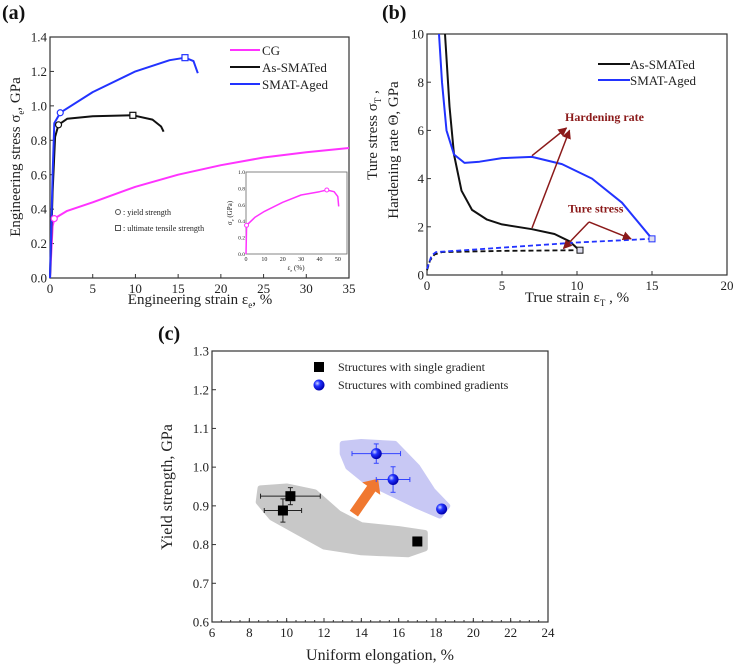 This screenshot has height=667, width=734. What do you see at coordinates (295, 84) in the screenshot?
I see `legend-label: SMAT-Aged` at bounding box center [295, 84].